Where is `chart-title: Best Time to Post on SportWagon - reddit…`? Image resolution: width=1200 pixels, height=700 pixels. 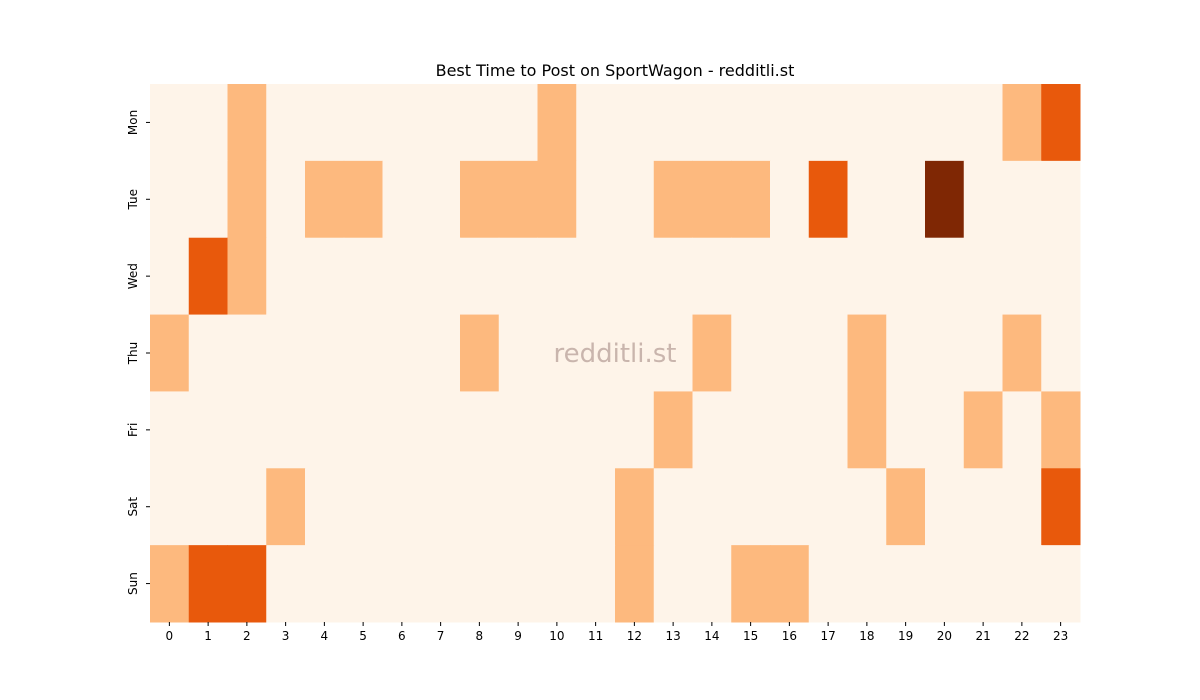 chart-title: Best Time to Post on SportWagon - reddit… is located at coordinates (615, 70).